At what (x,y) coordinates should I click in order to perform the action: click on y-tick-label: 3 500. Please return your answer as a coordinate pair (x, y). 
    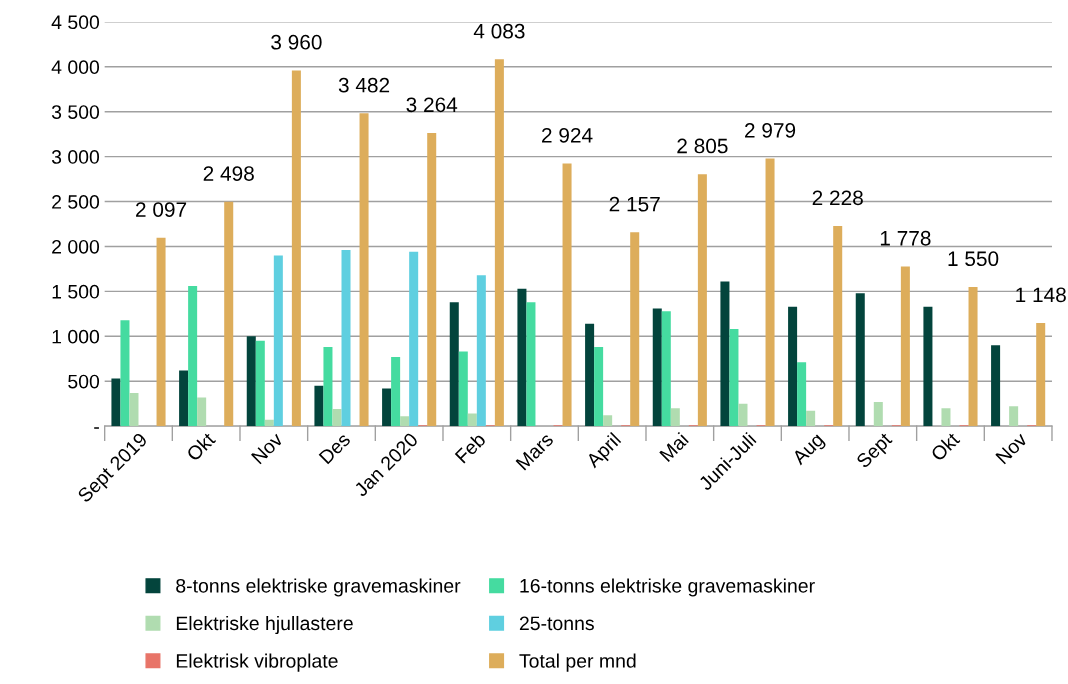
    Looking at the image, I should click on (75, 112).